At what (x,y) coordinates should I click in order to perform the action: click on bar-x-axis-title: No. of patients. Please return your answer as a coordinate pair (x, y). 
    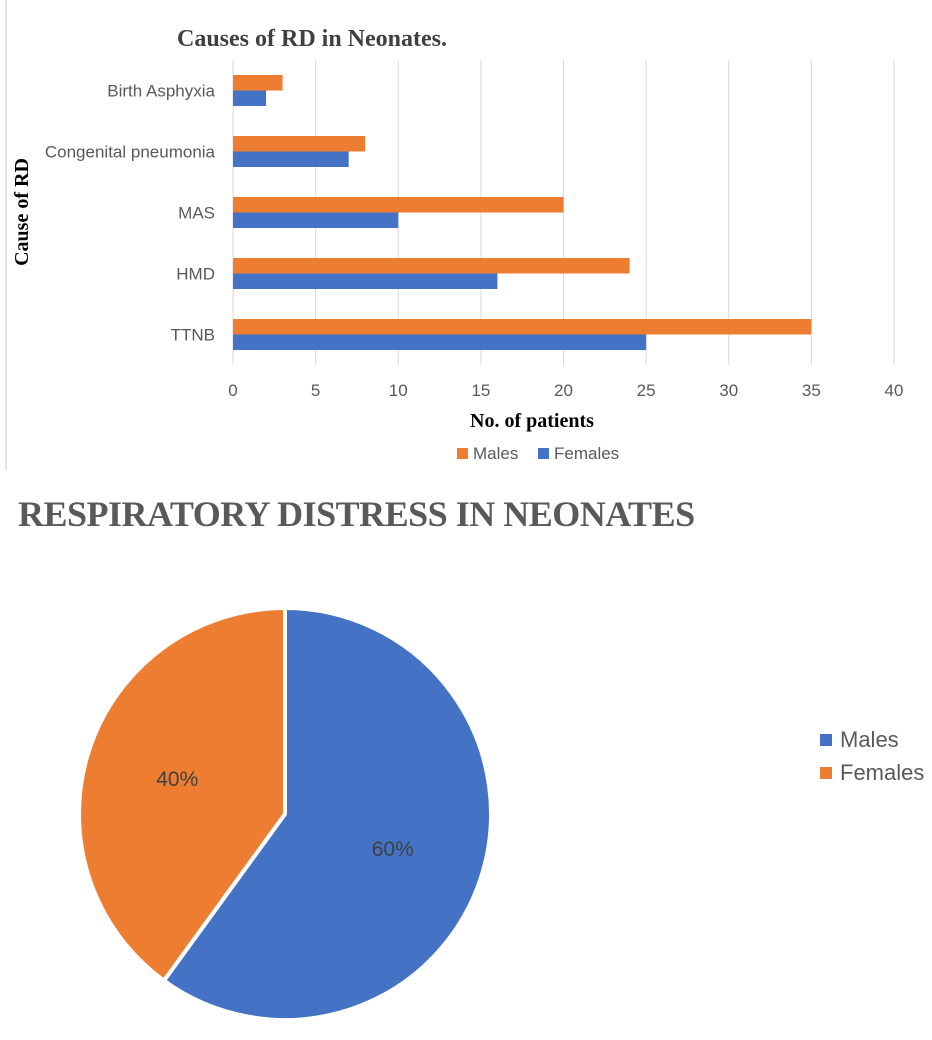
    Looking at the image, I should click on (532, 421).